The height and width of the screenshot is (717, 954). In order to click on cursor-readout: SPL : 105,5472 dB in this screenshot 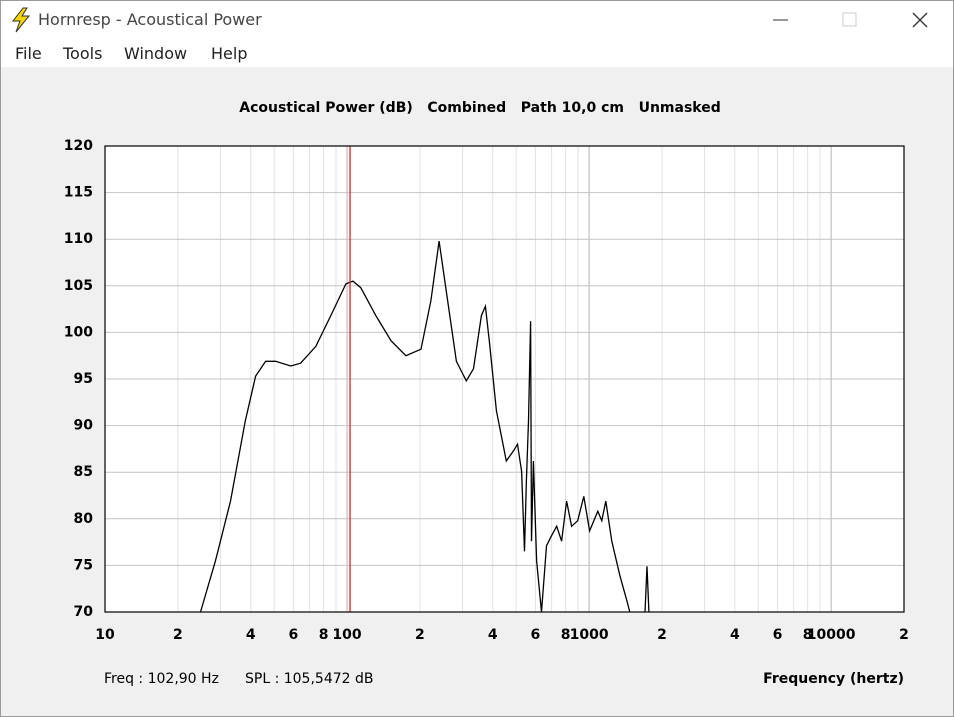, I will do `click(309, 679)`.